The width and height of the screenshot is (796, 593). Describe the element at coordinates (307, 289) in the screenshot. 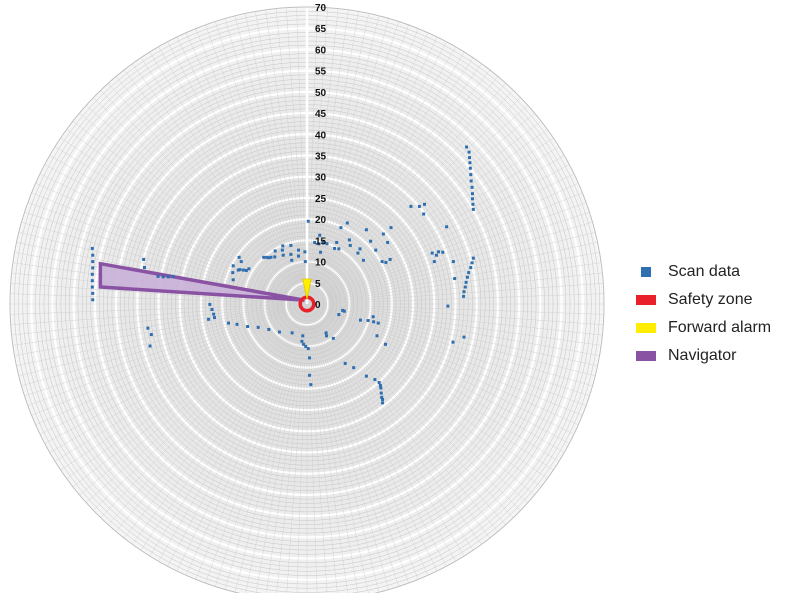

I see `forward-alarm-wedge` at that location.